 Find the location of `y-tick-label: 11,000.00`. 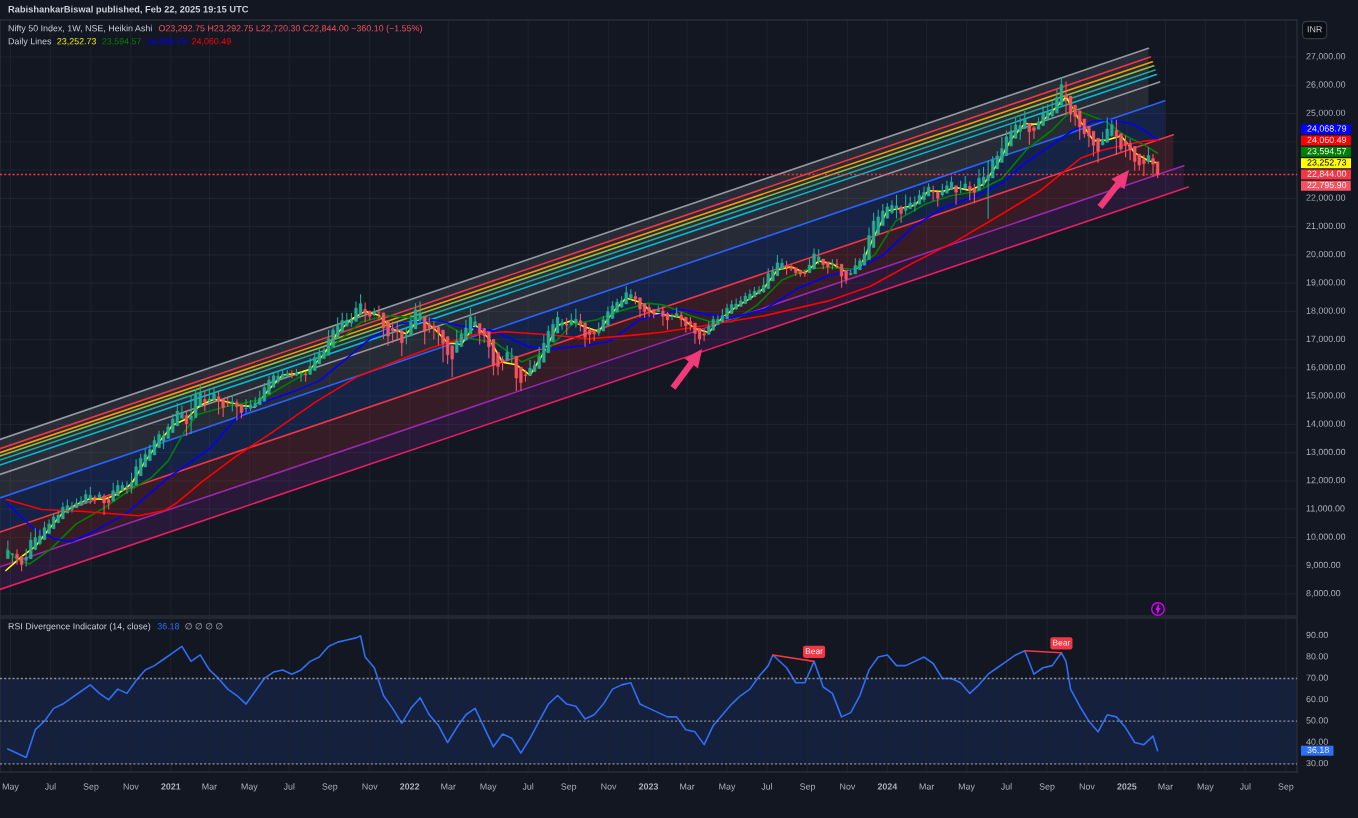

y-tick-label: 11,000.00 is located at coordinates (1325, 509).